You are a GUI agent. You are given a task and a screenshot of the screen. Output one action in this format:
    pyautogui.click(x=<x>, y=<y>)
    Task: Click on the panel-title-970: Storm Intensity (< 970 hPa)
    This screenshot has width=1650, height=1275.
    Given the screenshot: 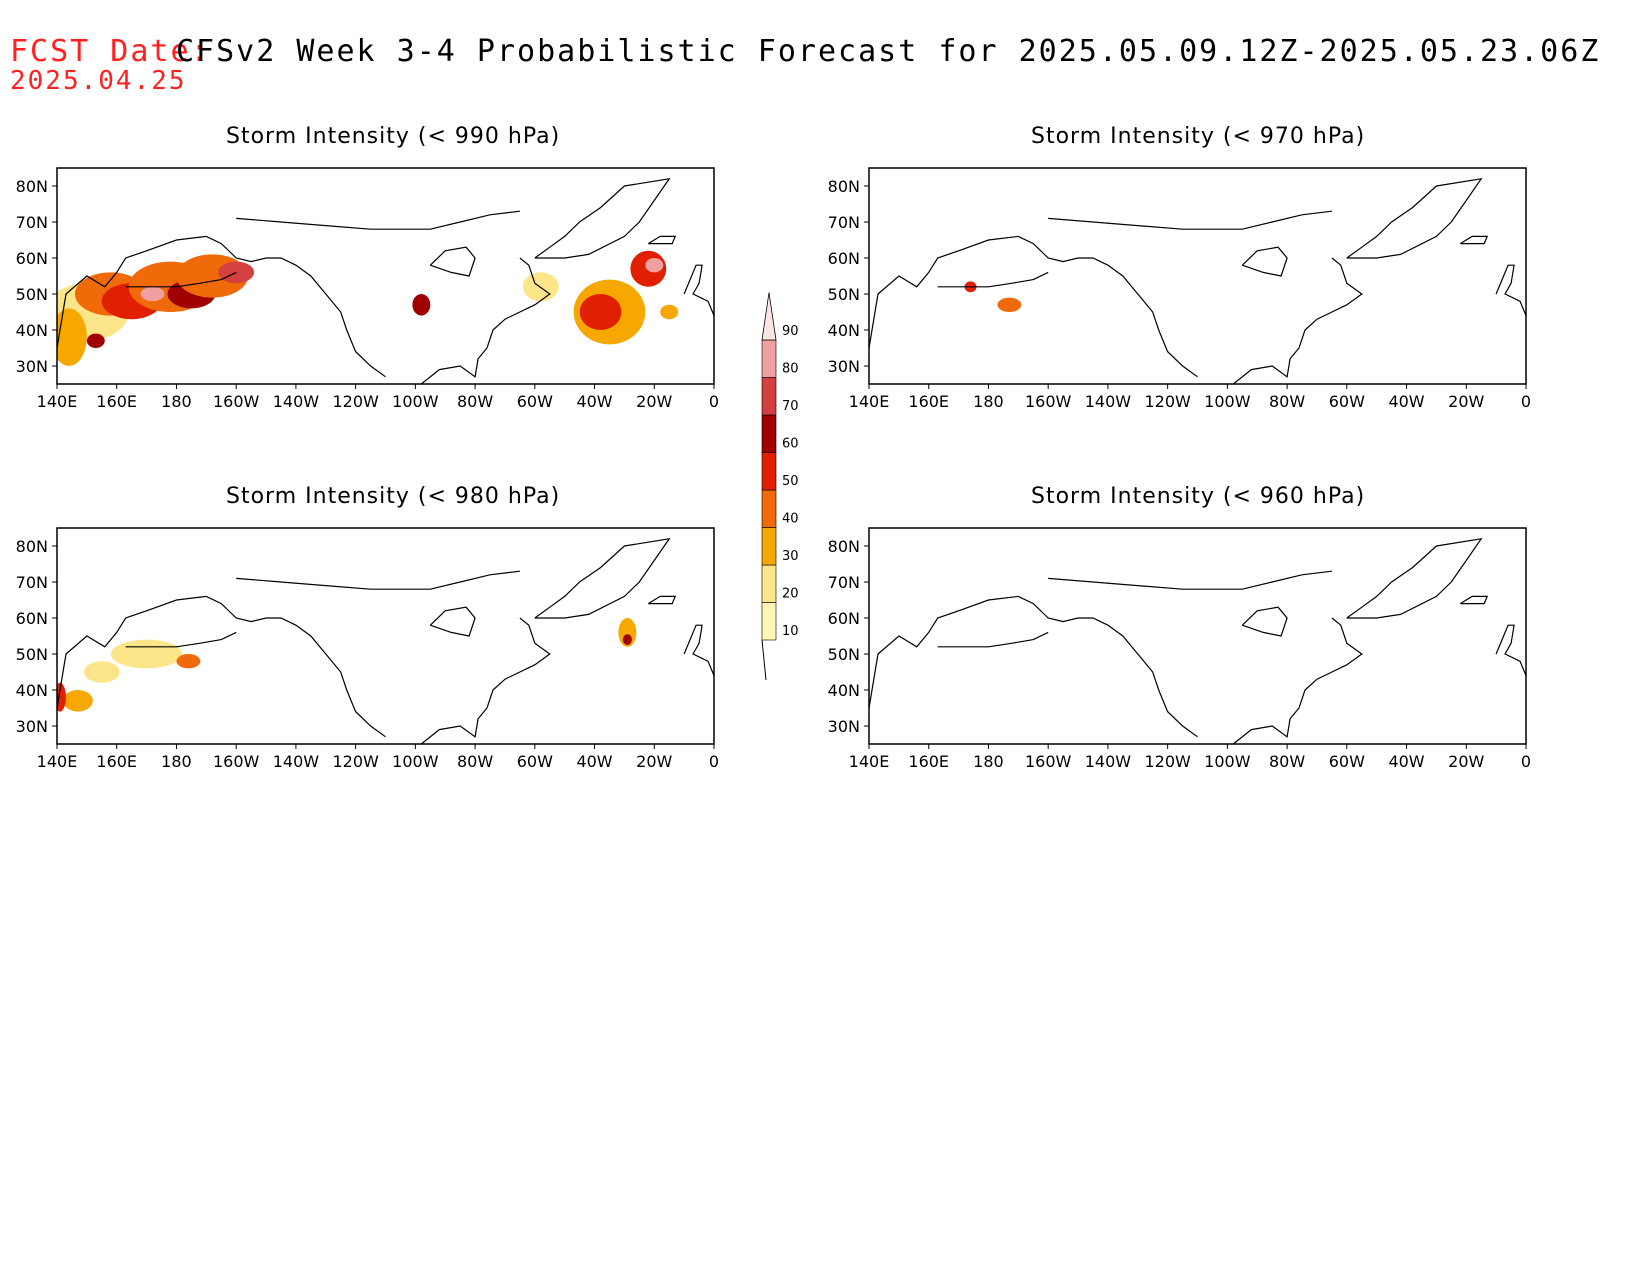 What is the action you would take?
    pyautogui.click(x=1198, y=136)
    